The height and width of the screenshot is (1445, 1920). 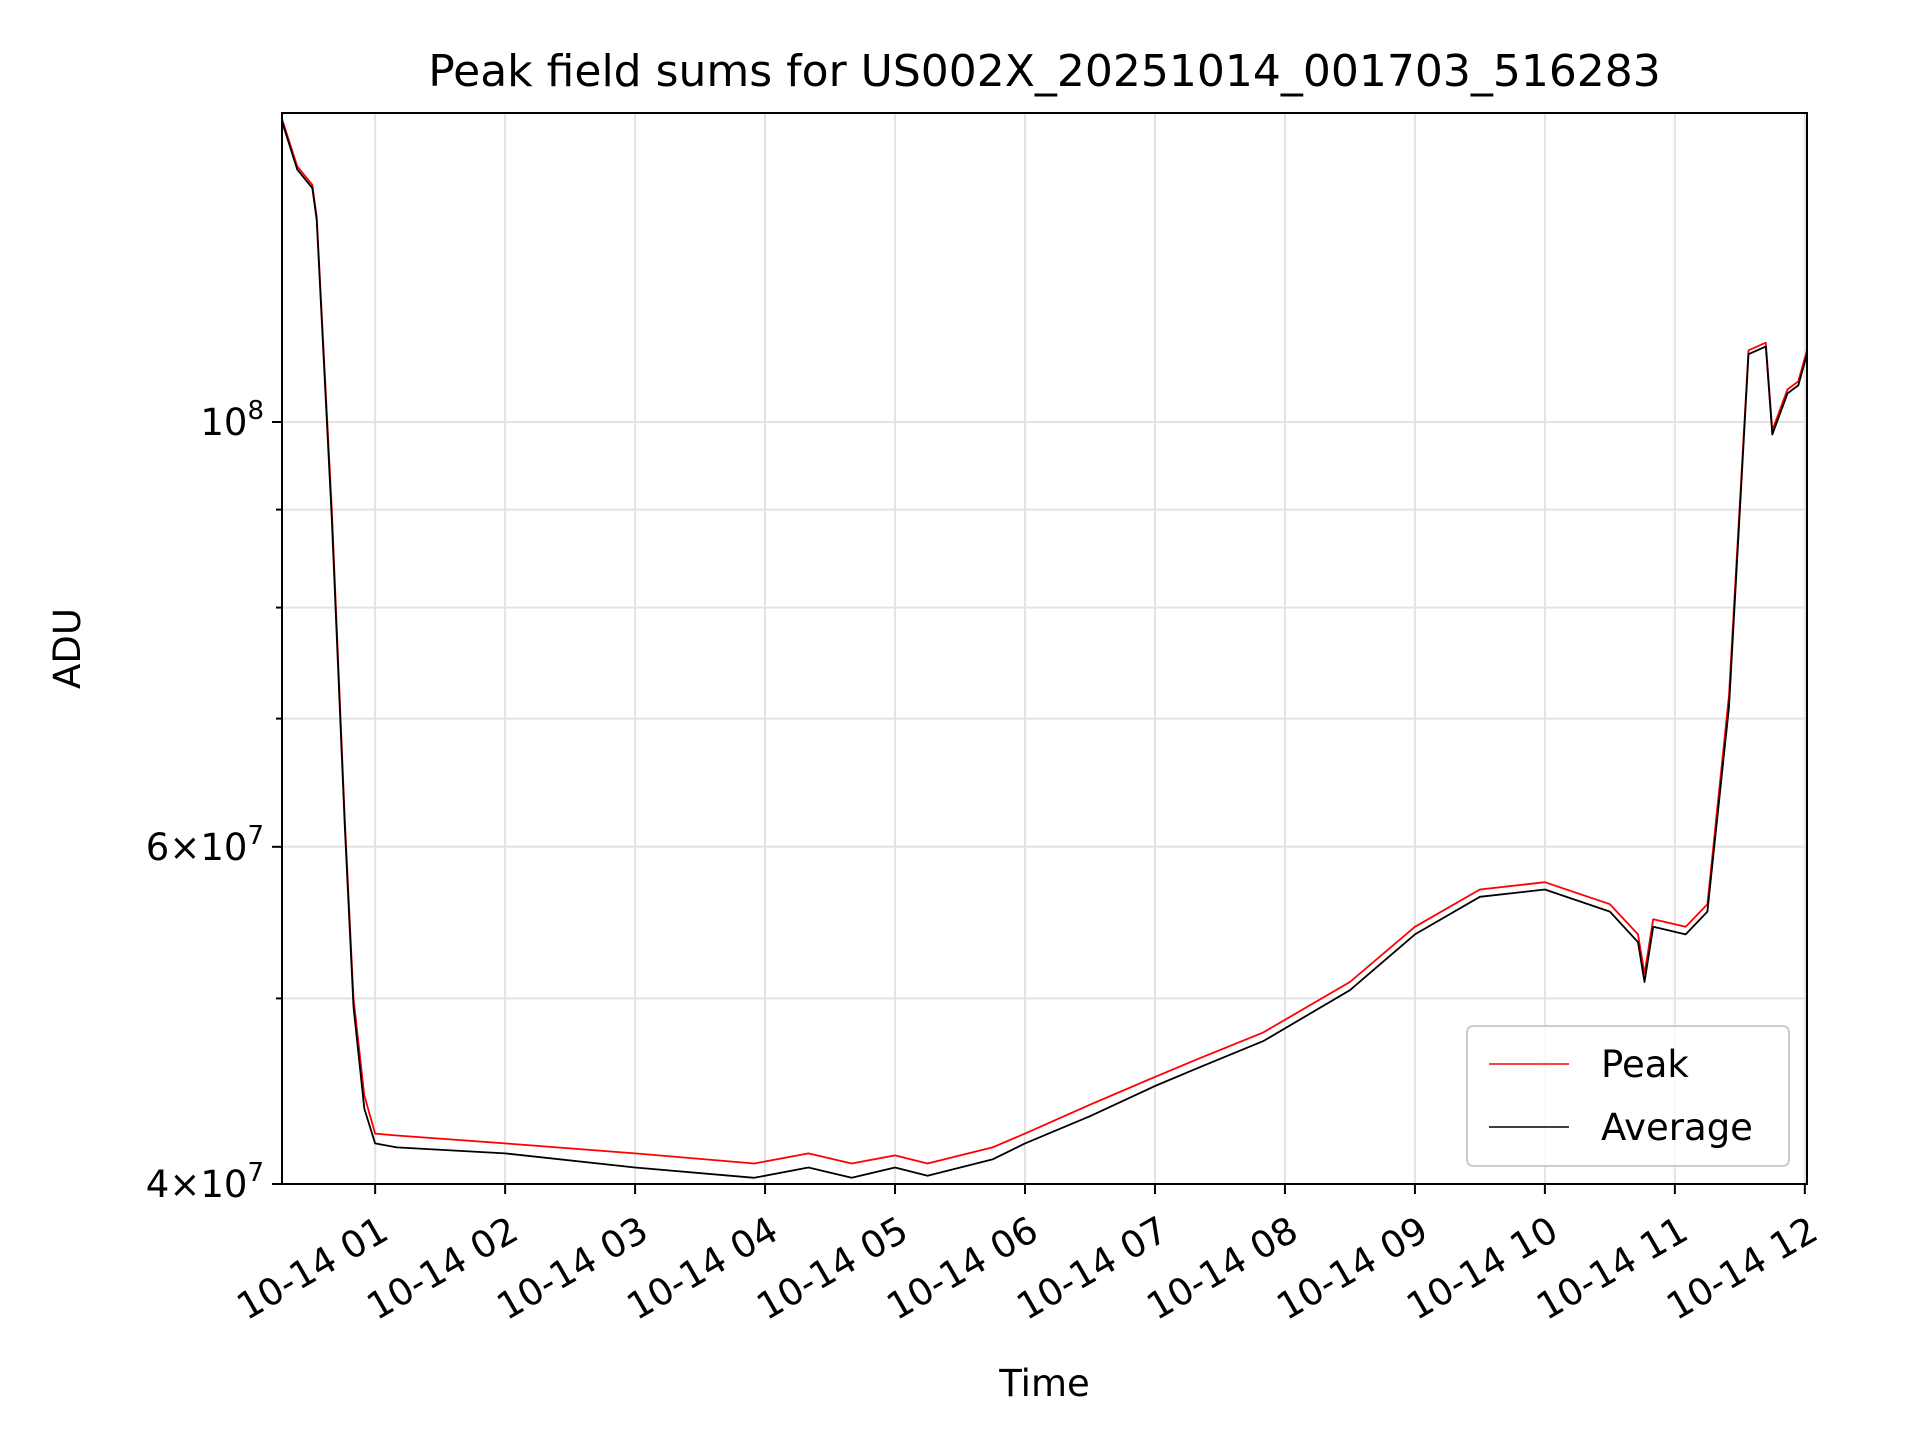 What do you see at coordinates (1645, 1064) in the screenshot?
I see `legend-label-peak: Peak` at bounding box center [1645, 1064].